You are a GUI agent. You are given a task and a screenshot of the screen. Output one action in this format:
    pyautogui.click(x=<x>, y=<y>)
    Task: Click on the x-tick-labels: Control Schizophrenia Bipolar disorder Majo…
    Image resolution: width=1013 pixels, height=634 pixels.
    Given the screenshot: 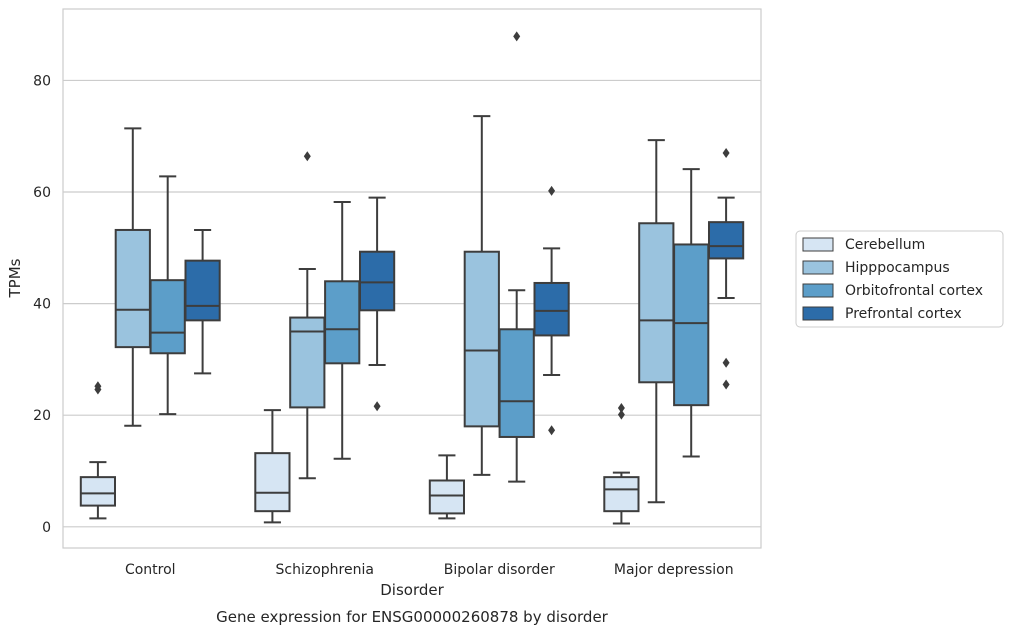 What is the action you would take?
    pyautogui.click(x=429, y=570)
    